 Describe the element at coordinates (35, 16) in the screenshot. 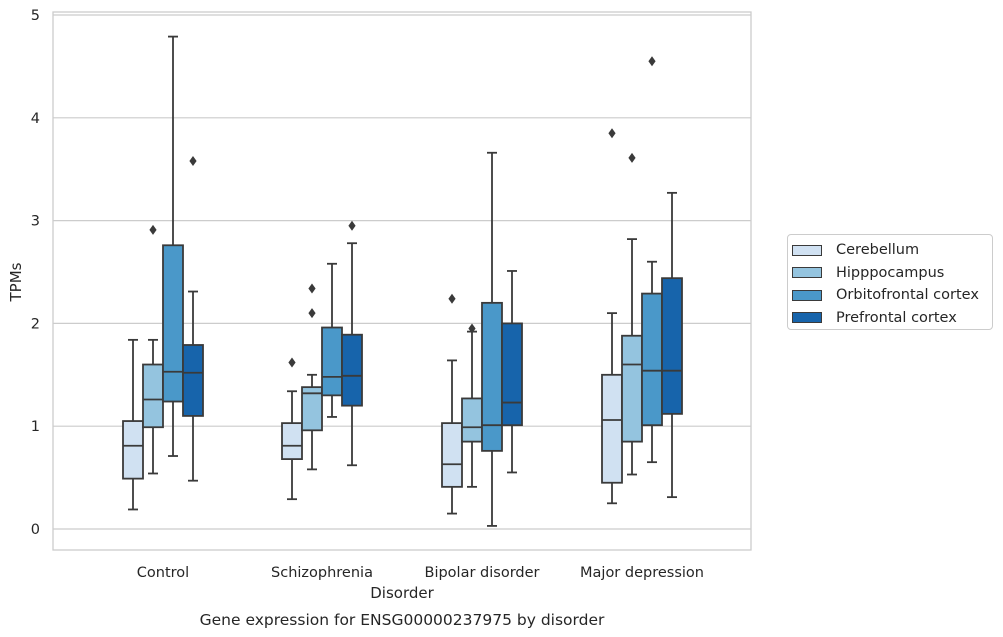

I see `y-tick-label: 5` at that location.